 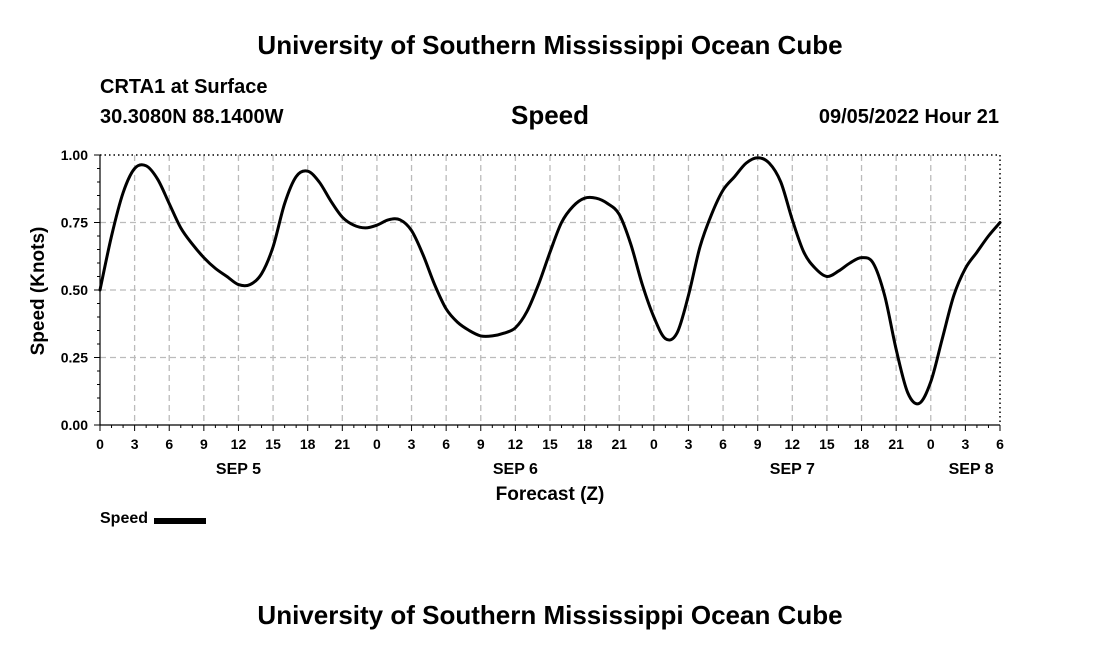 What do you see at coordinates (124, 518) in the screenshot?
I see `legend-label: Speed` at bounding box center [124, 518].